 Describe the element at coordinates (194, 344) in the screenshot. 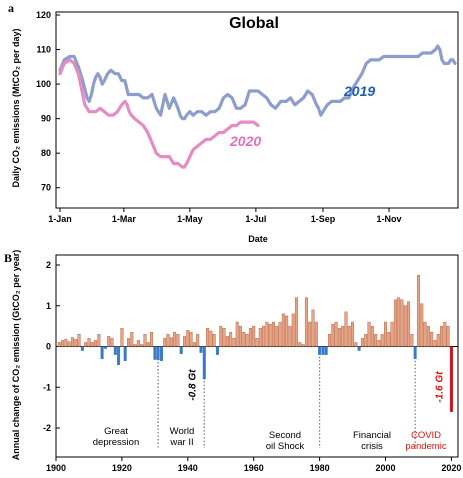

I see `bar-1942` at that location.